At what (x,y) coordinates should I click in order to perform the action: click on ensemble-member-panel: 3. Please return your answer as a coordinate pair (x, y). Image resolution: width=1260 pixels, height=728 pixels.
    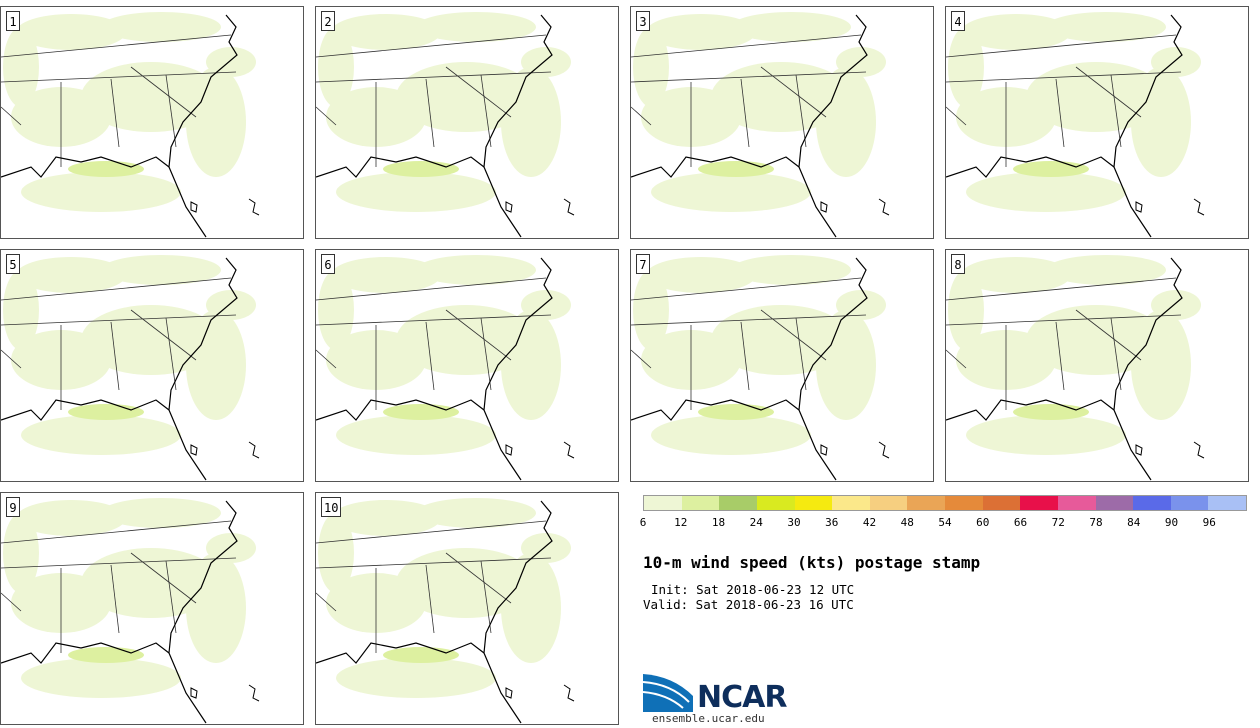
    Looking at the image, I should click on (782, 122).